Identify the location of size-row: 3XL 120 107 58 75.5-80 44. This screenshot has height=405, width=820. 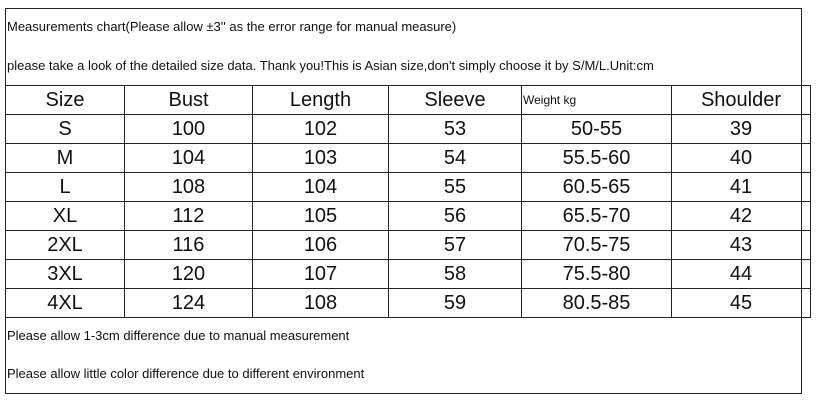
(408, 274).